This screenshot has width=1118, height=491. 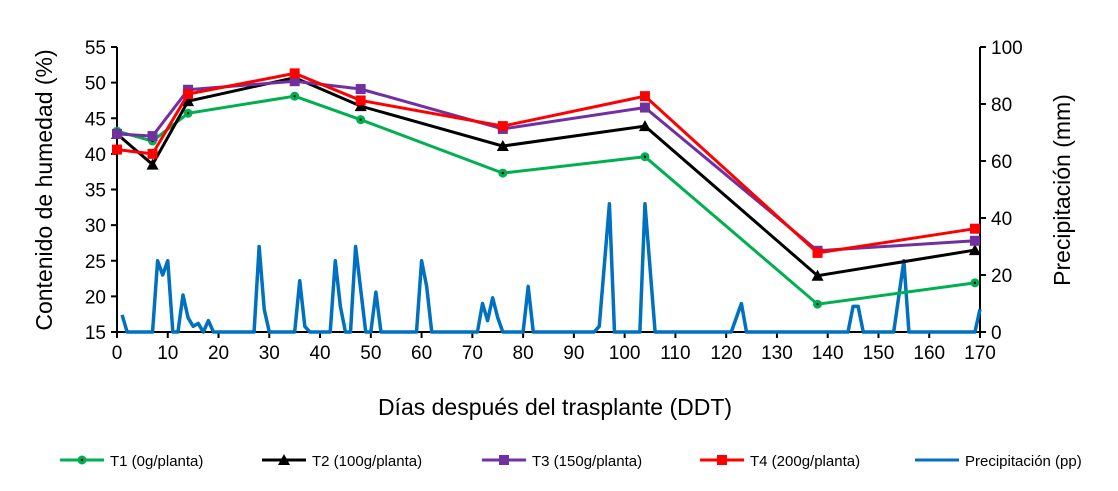 What do you see at coordinates (95, 333) in the screenshot?
I see `y-tick-label: 15` at bounding box center [95, 333].